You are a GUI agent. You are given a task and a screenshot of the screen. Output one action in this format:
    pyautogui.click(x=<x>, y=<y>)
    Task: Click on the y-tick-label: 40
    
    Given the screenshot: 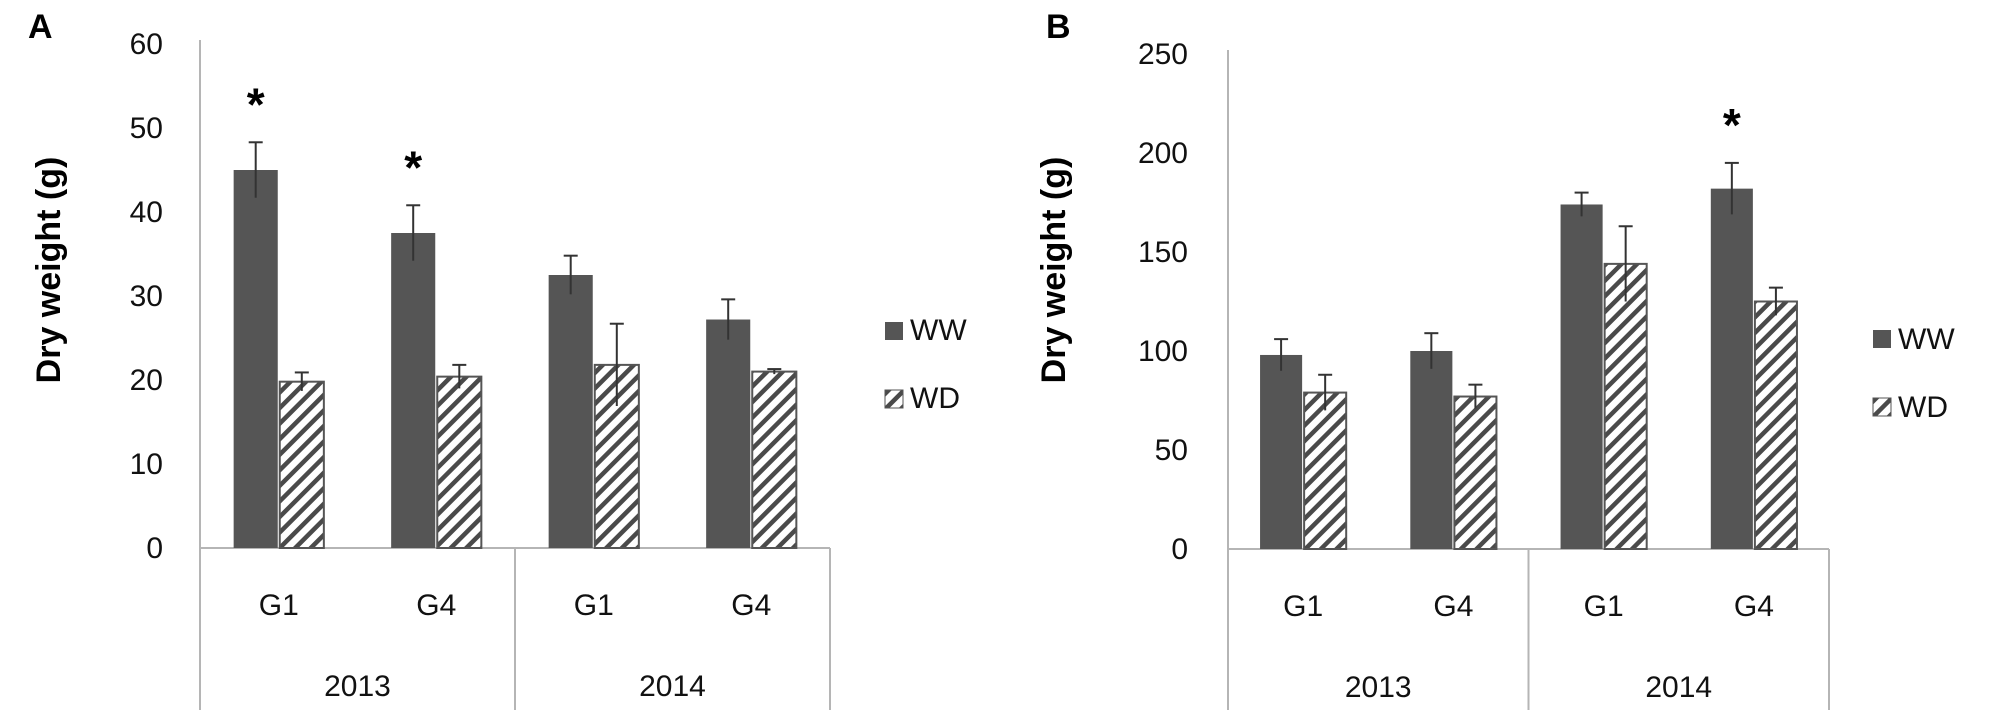 What is the action you would take?
    pyautogui.click(x=146, y=212)
    